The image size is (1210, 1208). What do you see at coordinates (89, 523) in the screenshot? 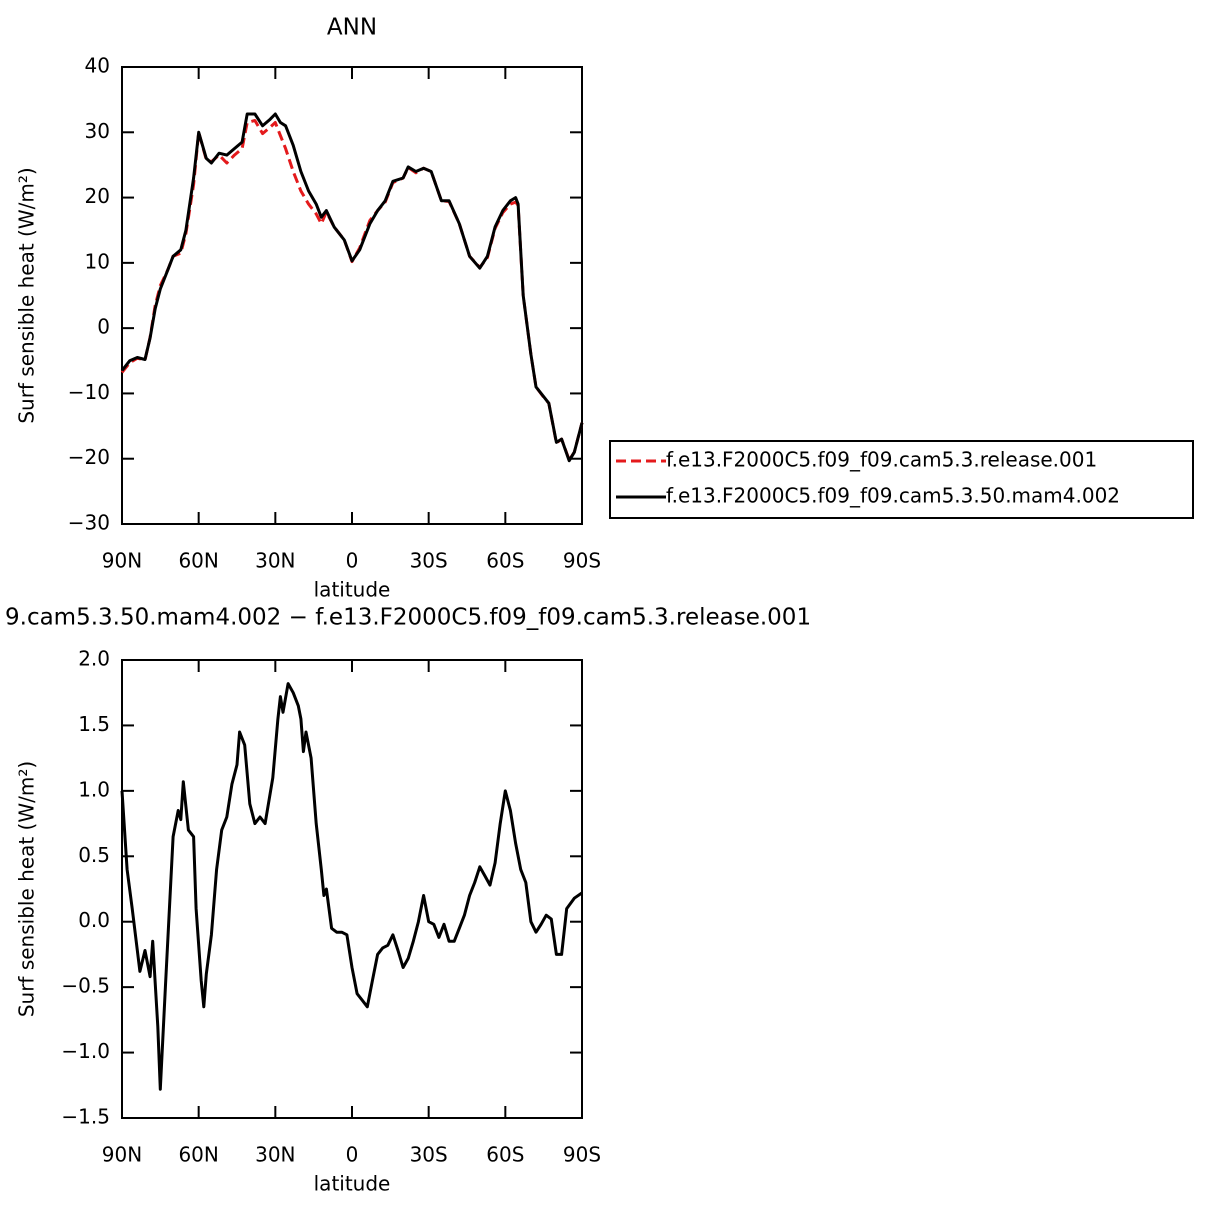
I see `y-tick-label: −30` at bounding box center [89, 523].